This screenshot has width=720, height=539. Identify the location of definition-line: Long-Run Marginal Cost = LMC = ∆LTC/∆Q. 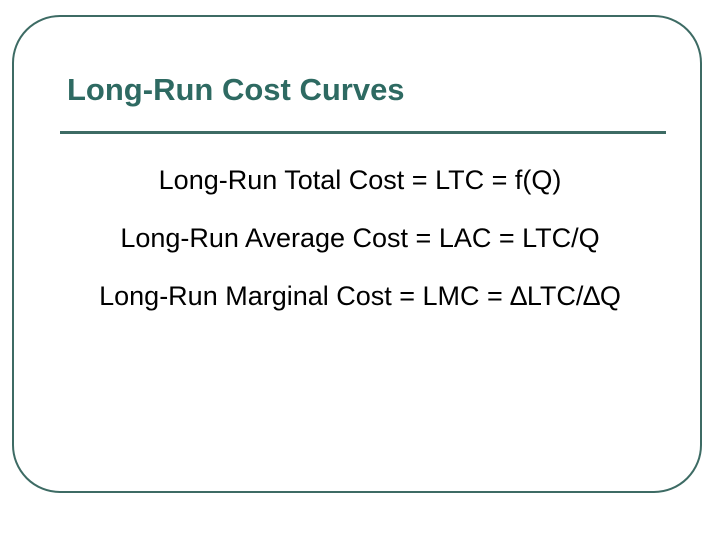
(360, 296).